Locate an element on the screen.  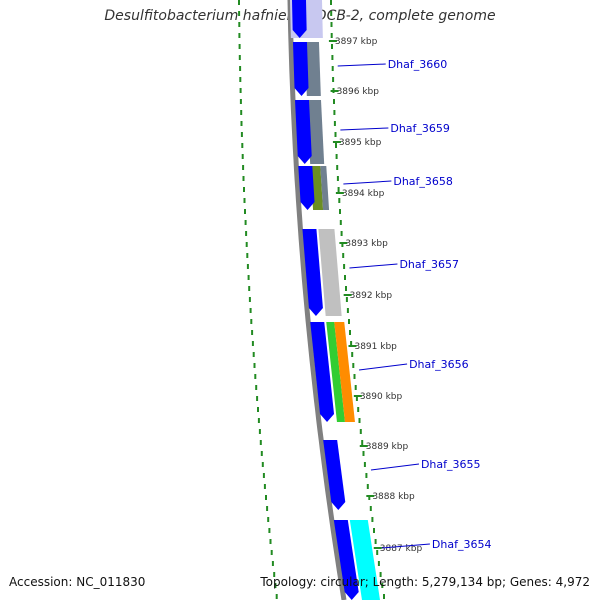
gc-skew-track is located at coordinates (357, 299).